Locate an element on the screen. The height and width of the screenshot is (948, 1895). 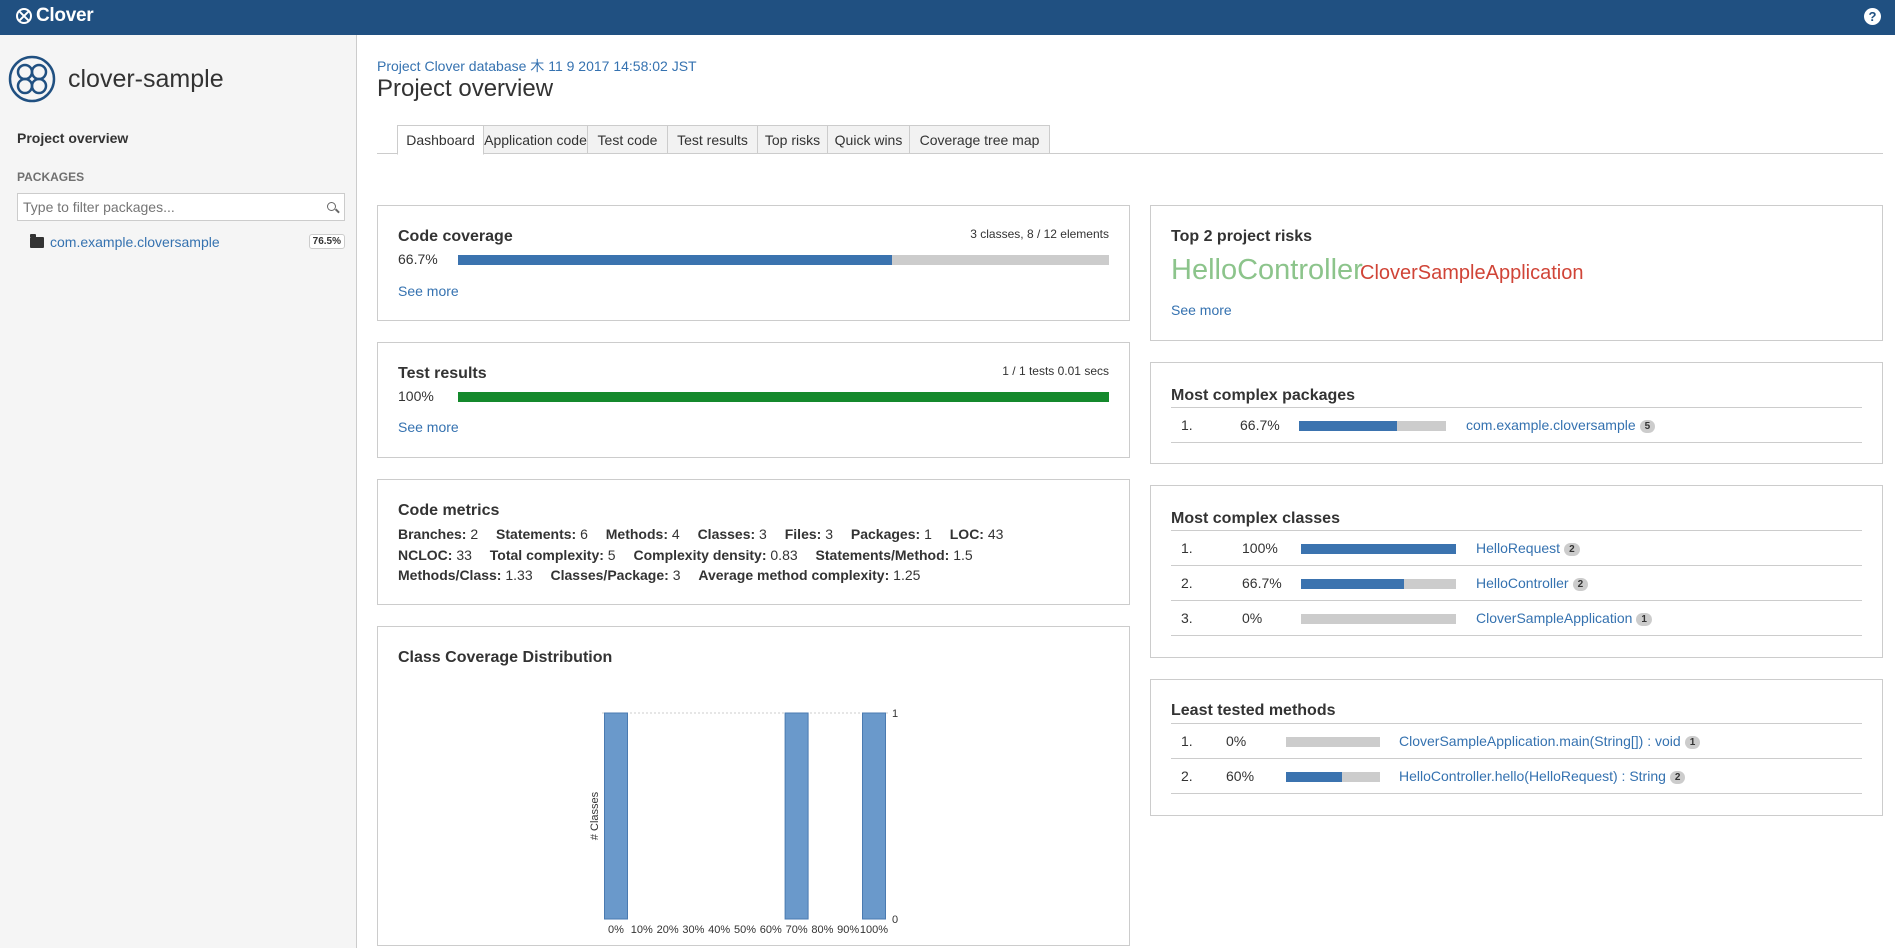
tab-application-code: Application code is located at coordinates (536, 139).